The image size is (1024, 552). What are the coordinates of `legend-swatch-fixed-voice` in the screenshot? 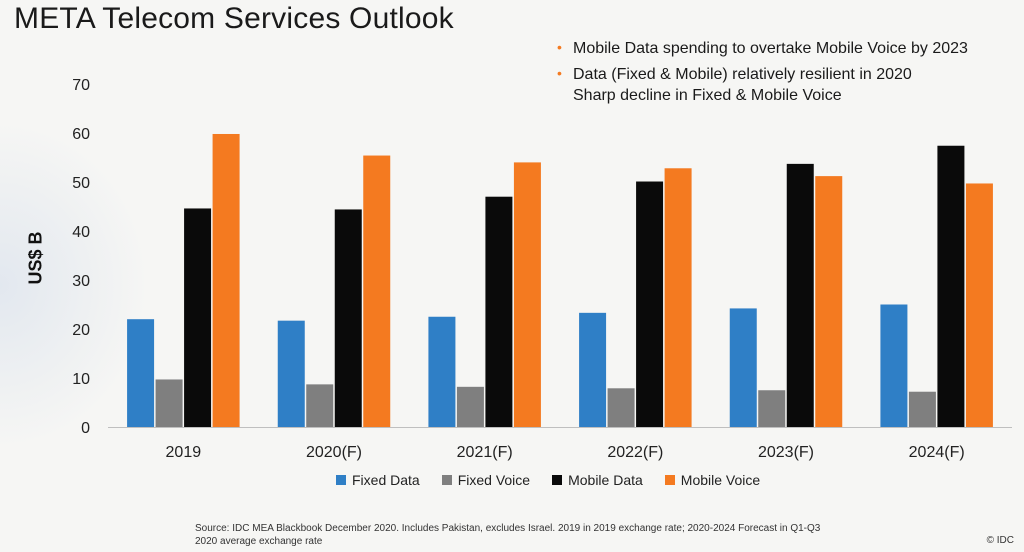 It's located at (446, 480).